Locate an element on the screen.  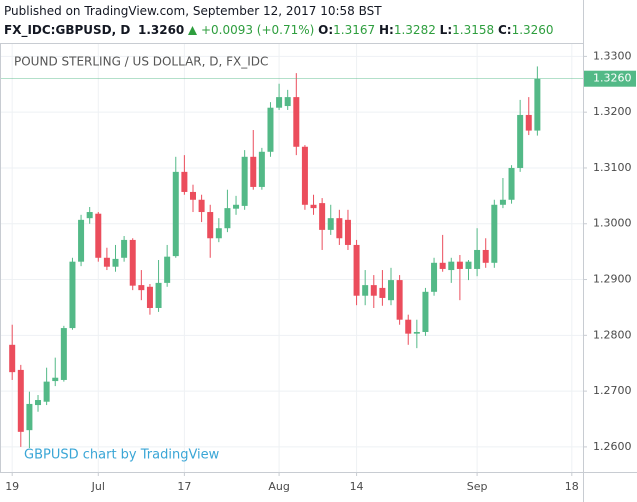
x-tick-label: 19 is located at coordinates (12, 486).